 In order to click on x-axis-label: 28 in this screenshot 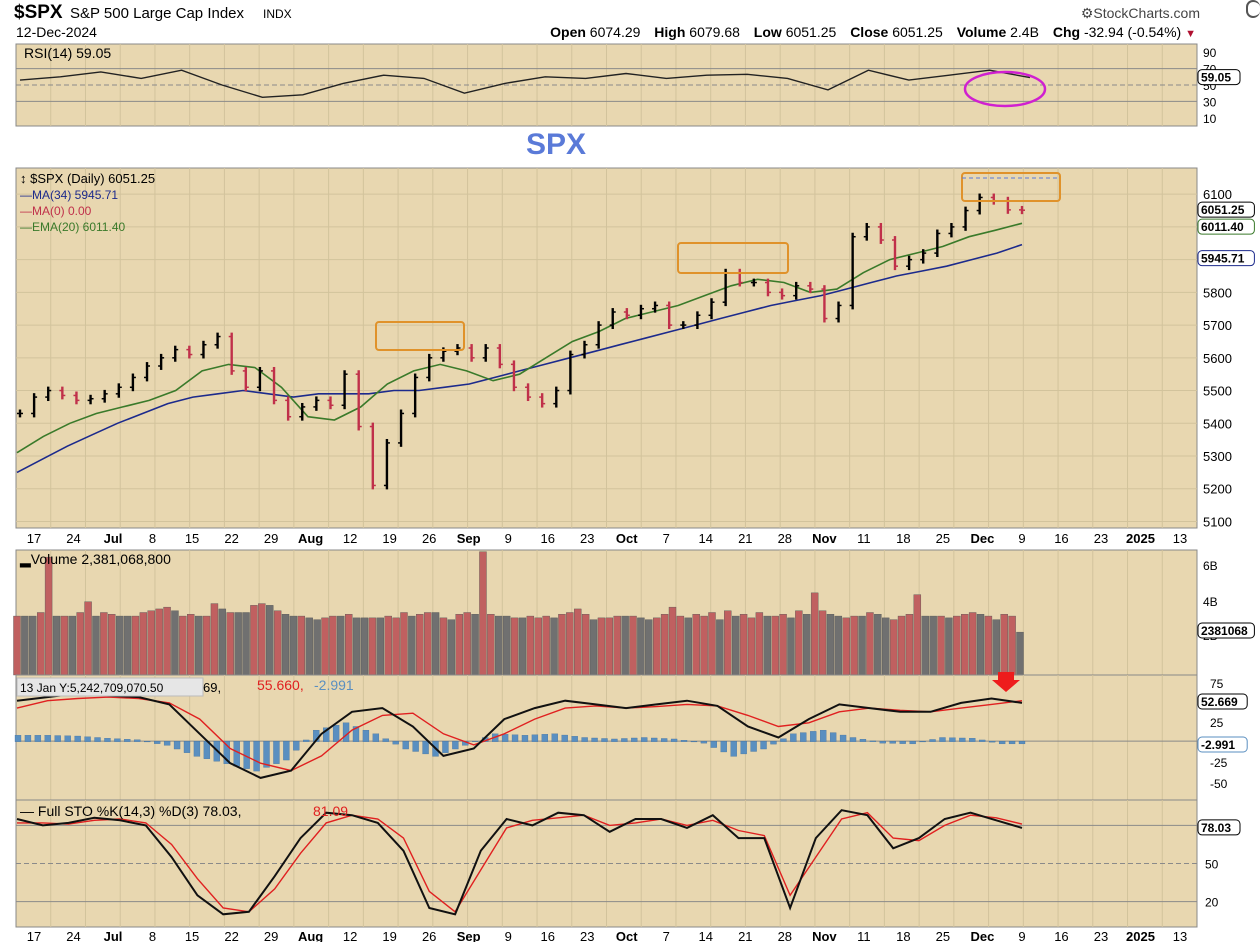, I will do `click(785, 538)`.